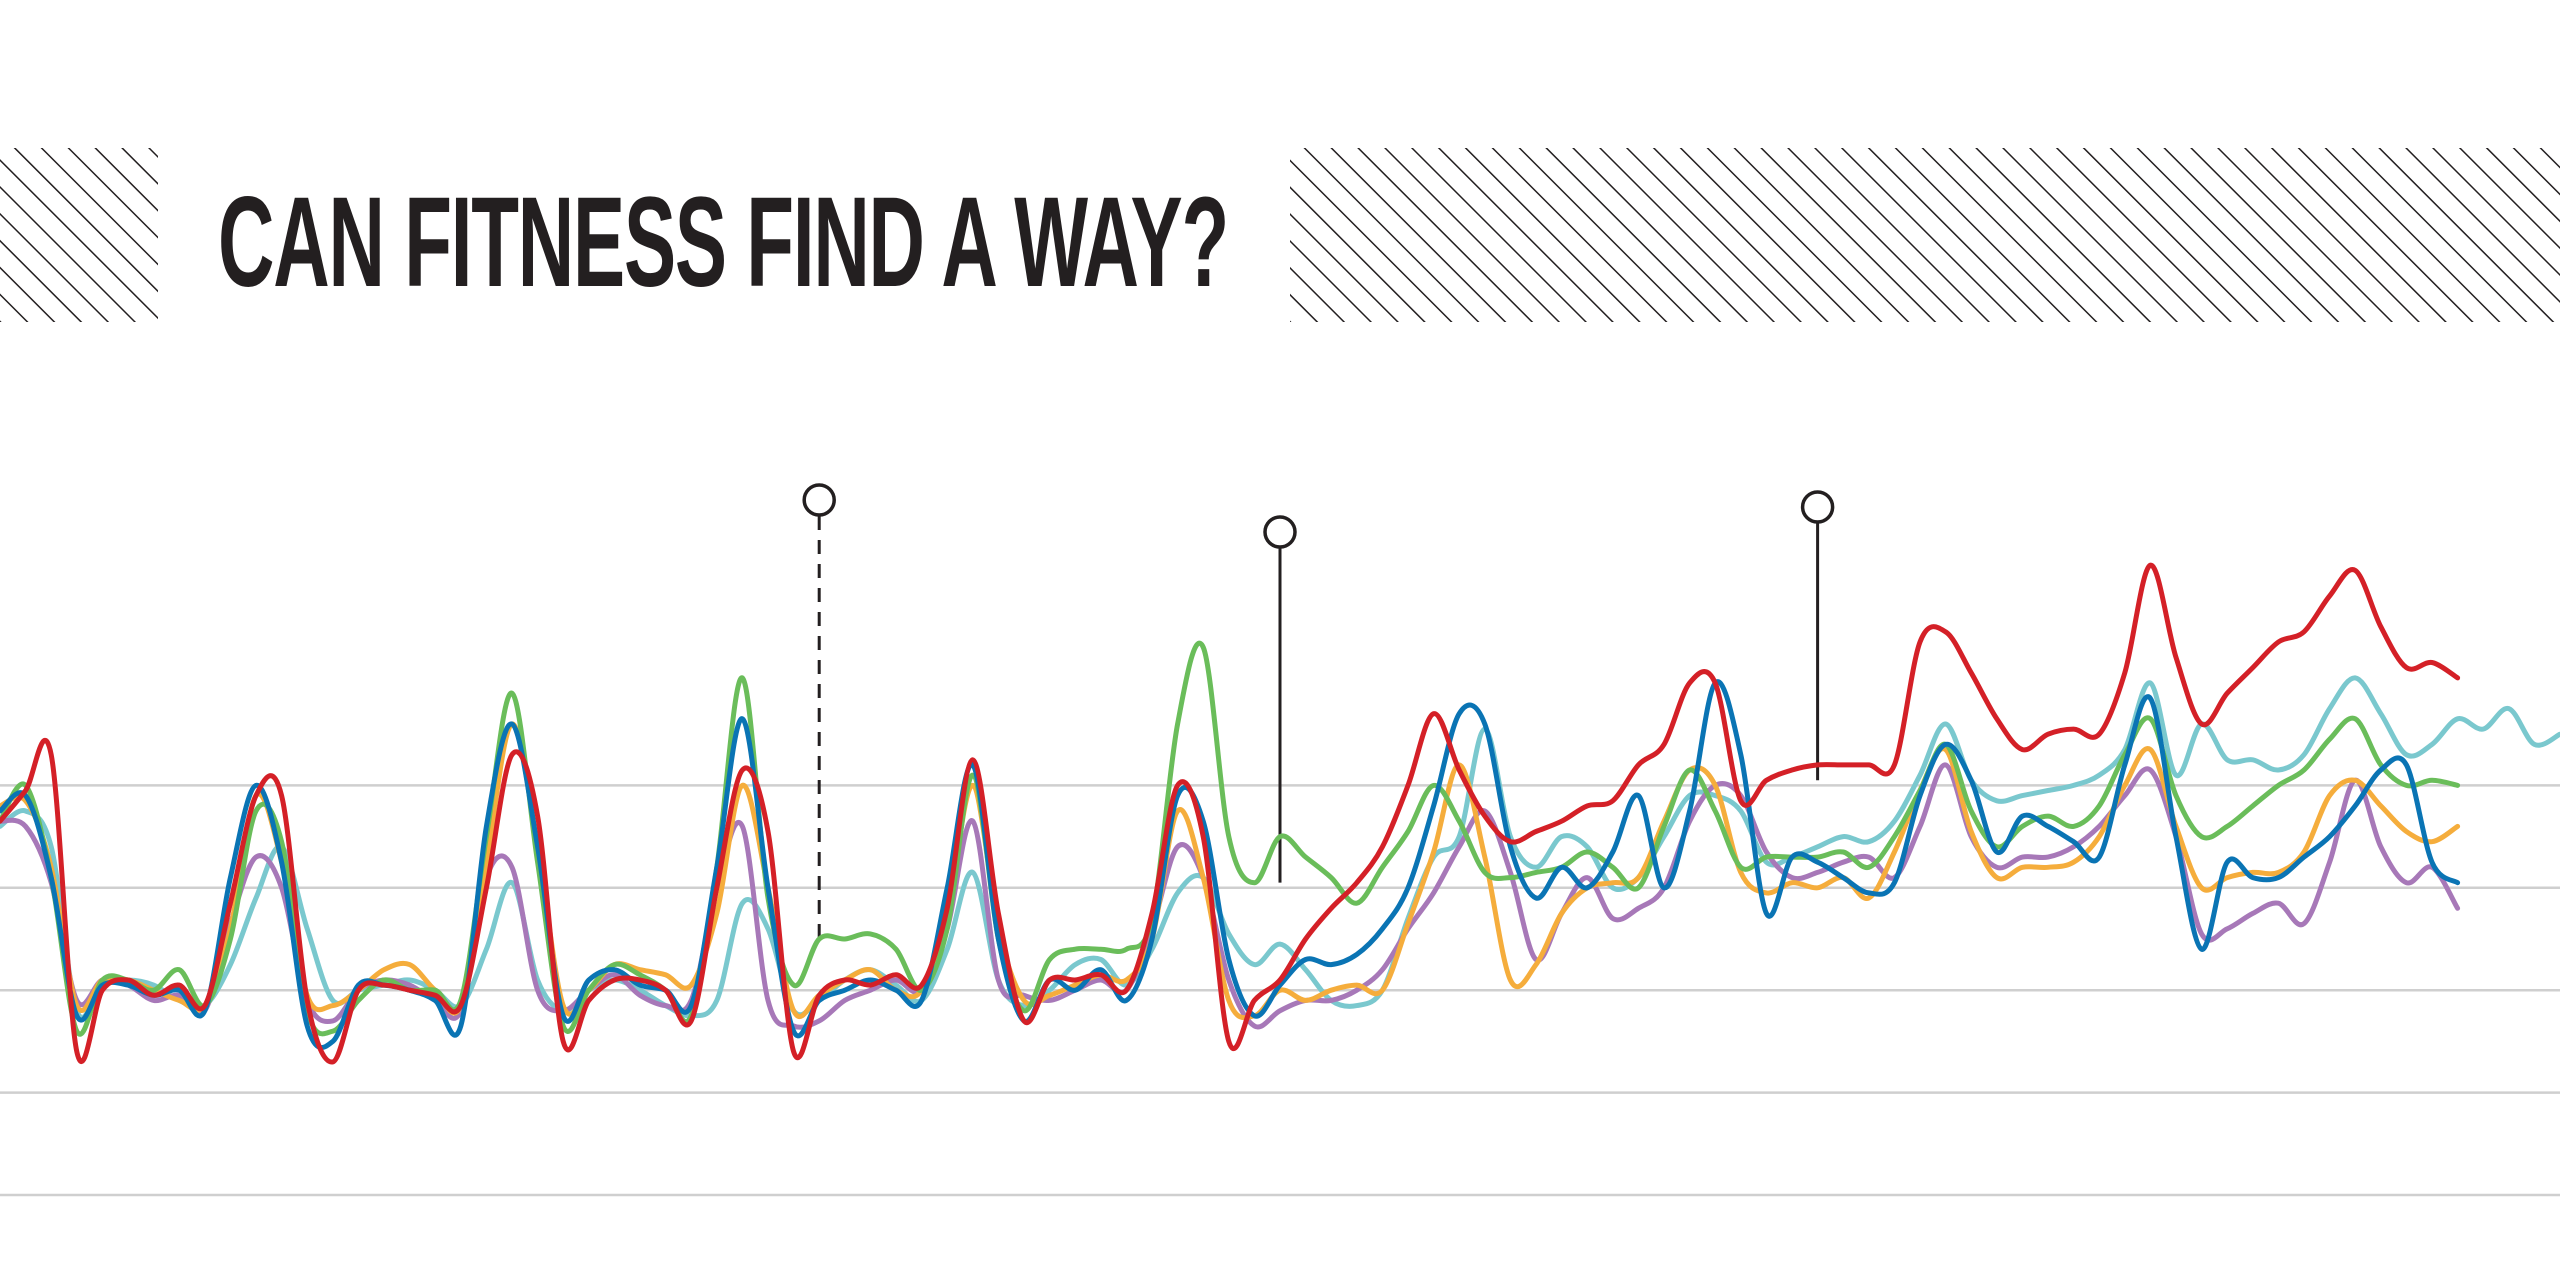 The image size is (2560, 1277). I want to click on chart-title: CAN FITNESS FIND A WAY?, so click(723, 242).